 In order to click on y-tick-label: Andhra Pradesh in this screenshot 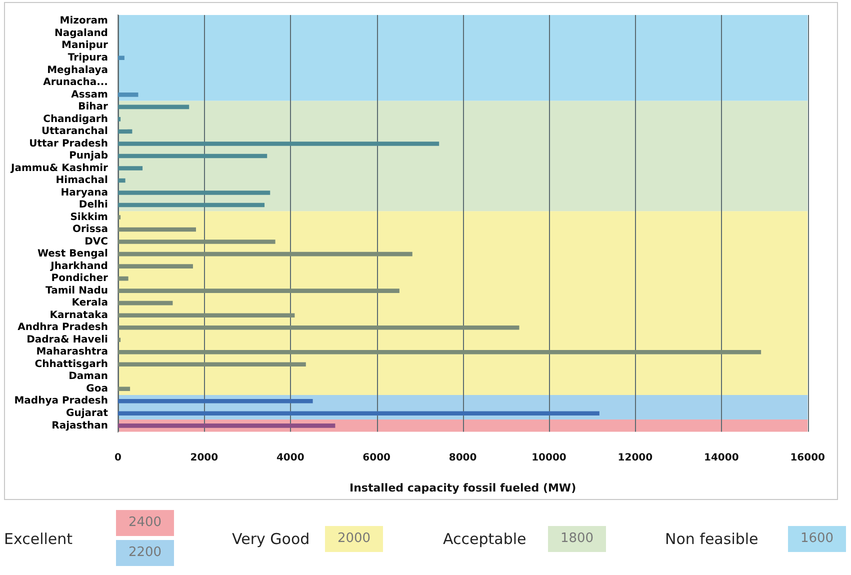, I will do `click(63, 328)`.